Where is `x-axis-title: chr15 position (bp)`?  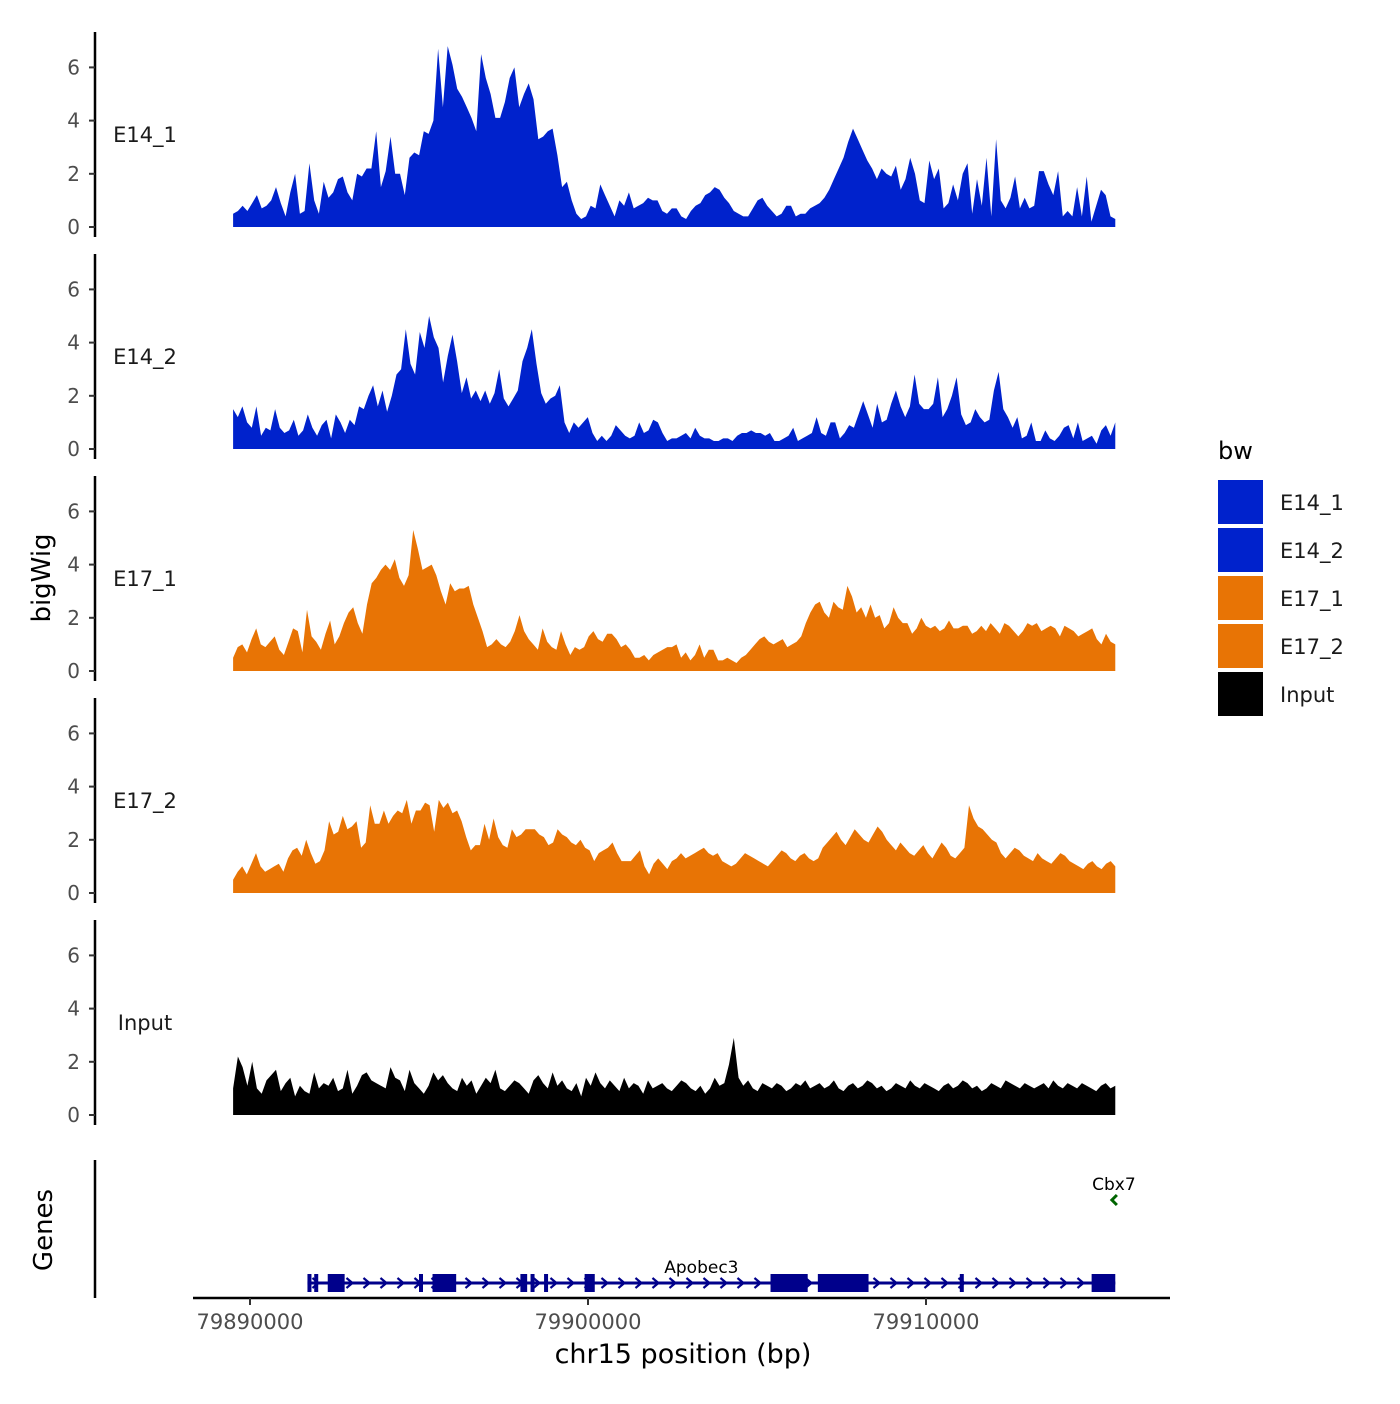
x-axis-title: chr15 position (bp) is located at coordinates (683, 1354).